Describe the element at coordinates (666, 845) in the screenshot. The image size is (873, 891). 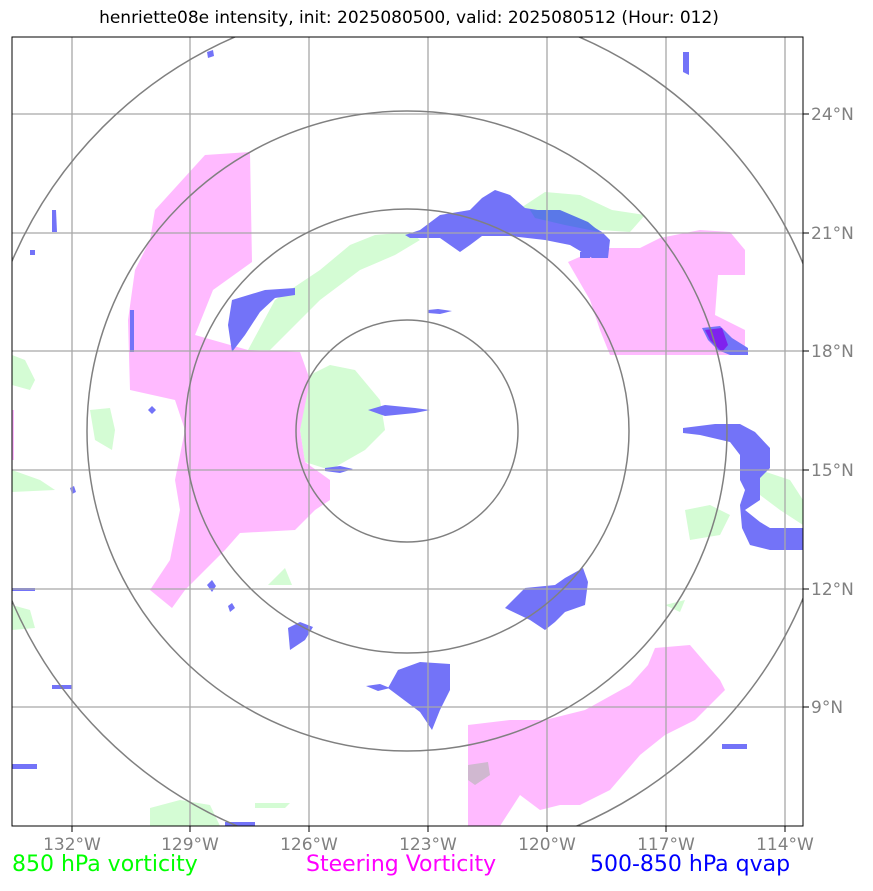
I see `lon-label: 117°W` at that location.